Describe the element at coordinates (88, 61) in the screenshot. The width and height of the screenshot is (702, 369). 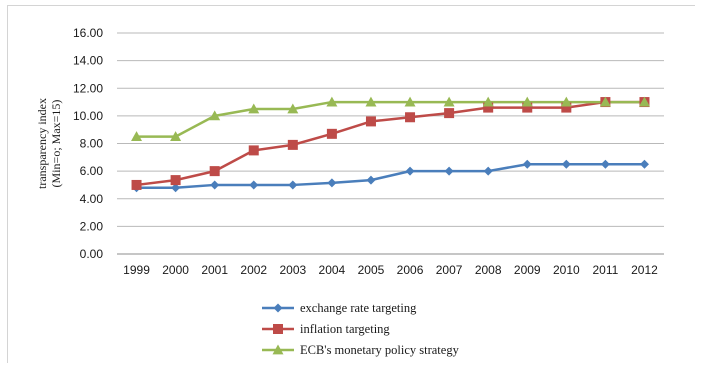
I see `y-tick-label: 14.00` at that location.